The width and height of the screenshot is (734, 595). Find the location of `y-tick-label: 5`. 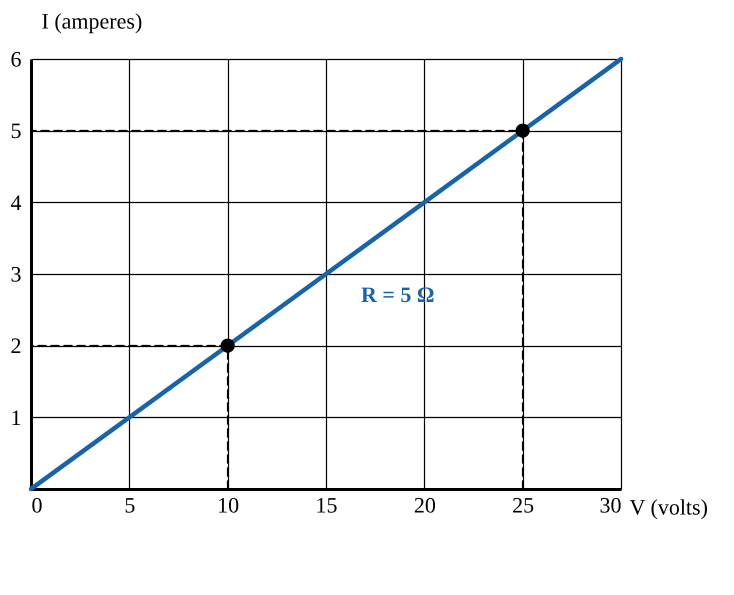

y-tick-label: 5 is located at coordinates (16, 131).